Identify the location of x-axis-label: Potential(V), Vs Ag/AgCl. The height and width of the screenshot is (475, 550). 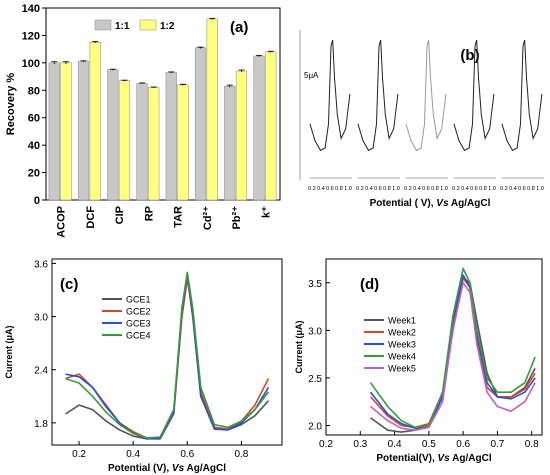
(433, 458).